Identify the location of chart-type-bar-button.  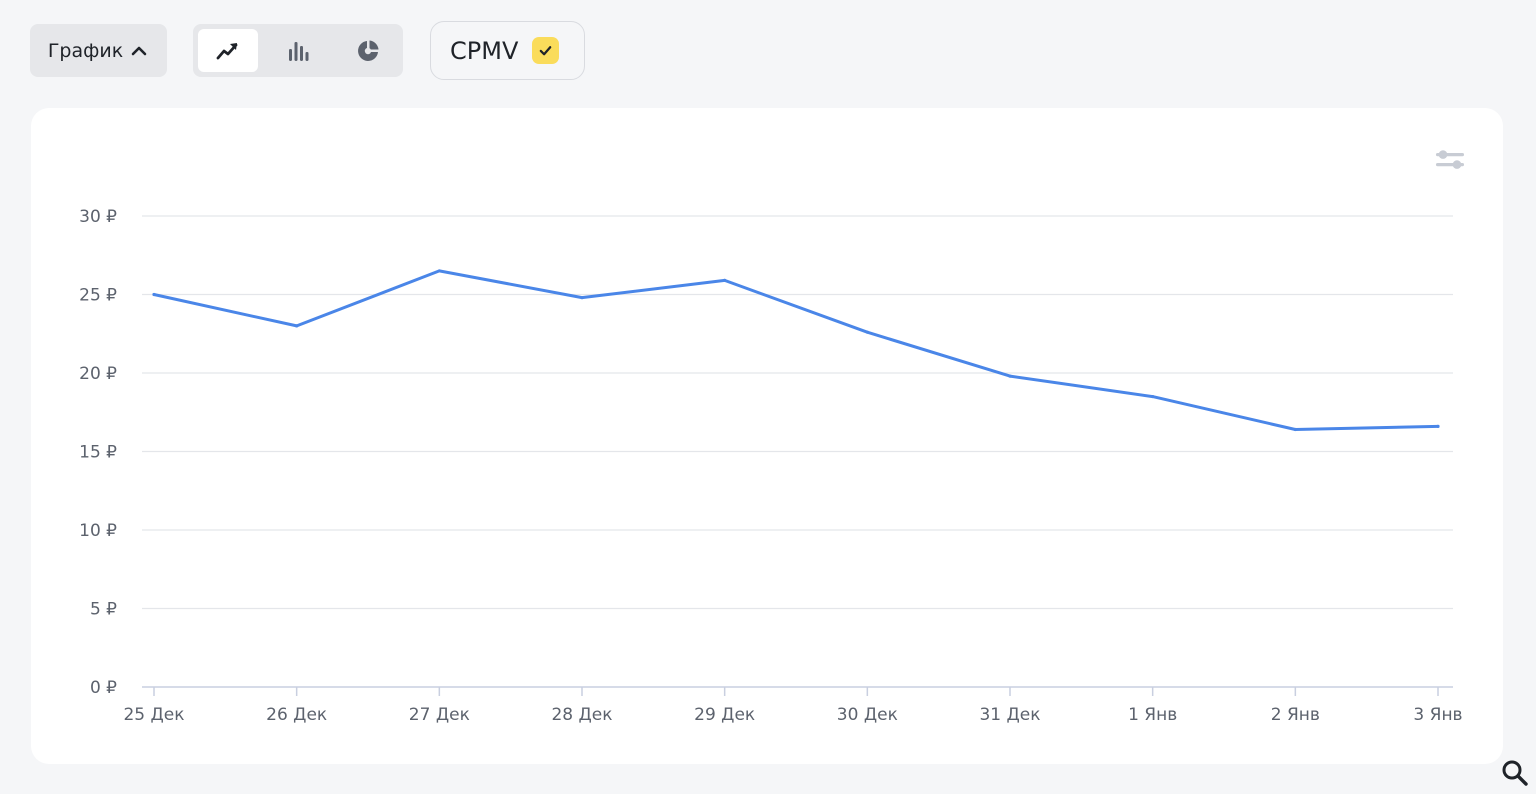
(298, 50).